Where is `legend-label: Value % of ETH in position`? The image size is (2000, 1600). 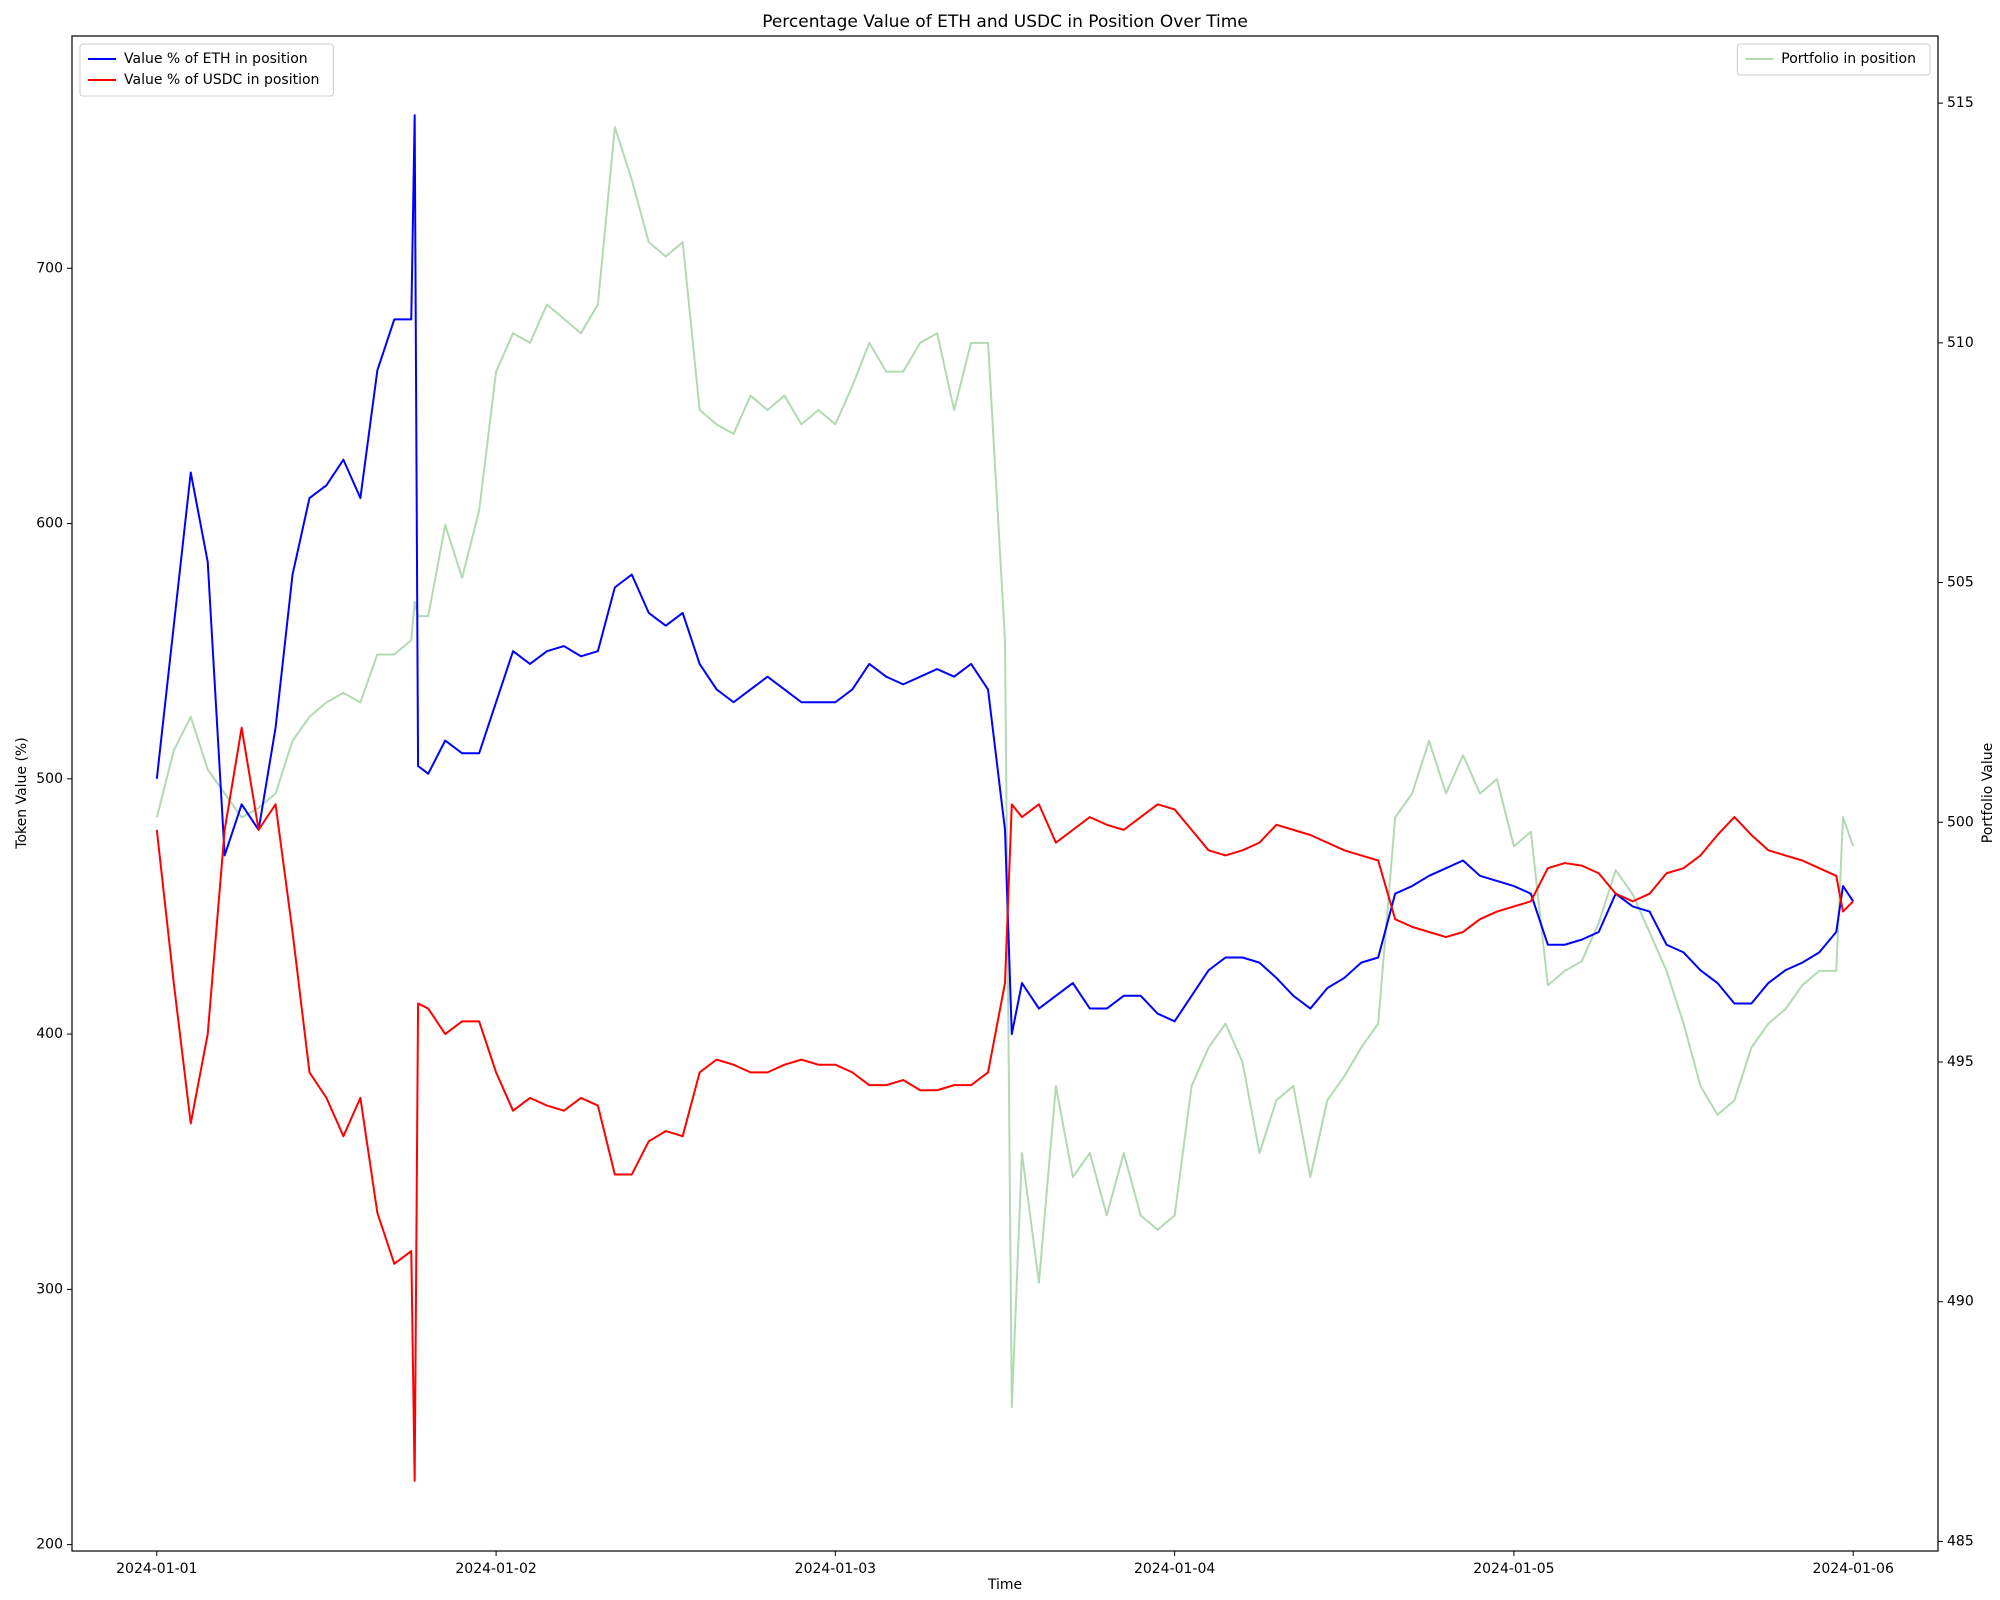
legend-label: Value % of ETH in position is located at coordinates (216, 59).